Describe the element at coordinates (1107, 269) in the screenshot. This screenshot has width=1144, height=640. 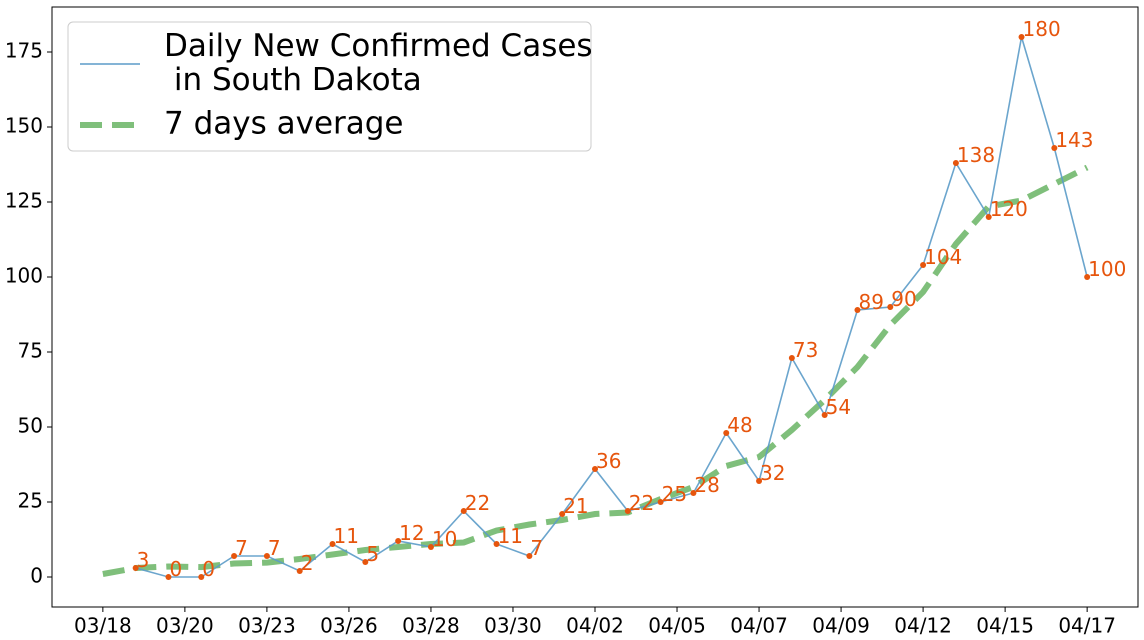
I see `data-label: 100` at that location.